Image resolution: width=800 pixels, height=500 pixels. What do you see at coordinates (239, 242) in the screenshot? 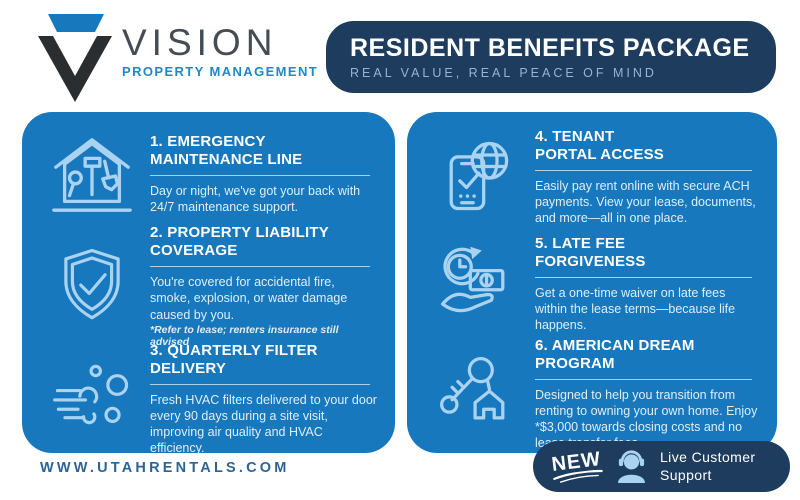
I see `benefit-title: 2. PROPERTY LIABILITY COVERAGE` at bounding box center [239, 242].